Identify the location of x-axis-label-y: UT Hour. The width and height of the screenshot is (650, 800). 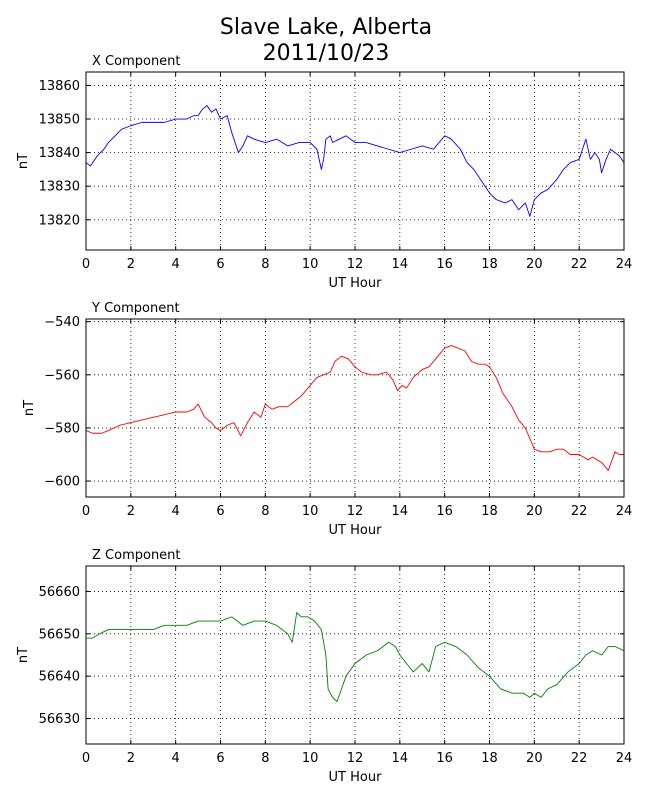
(356, 530).